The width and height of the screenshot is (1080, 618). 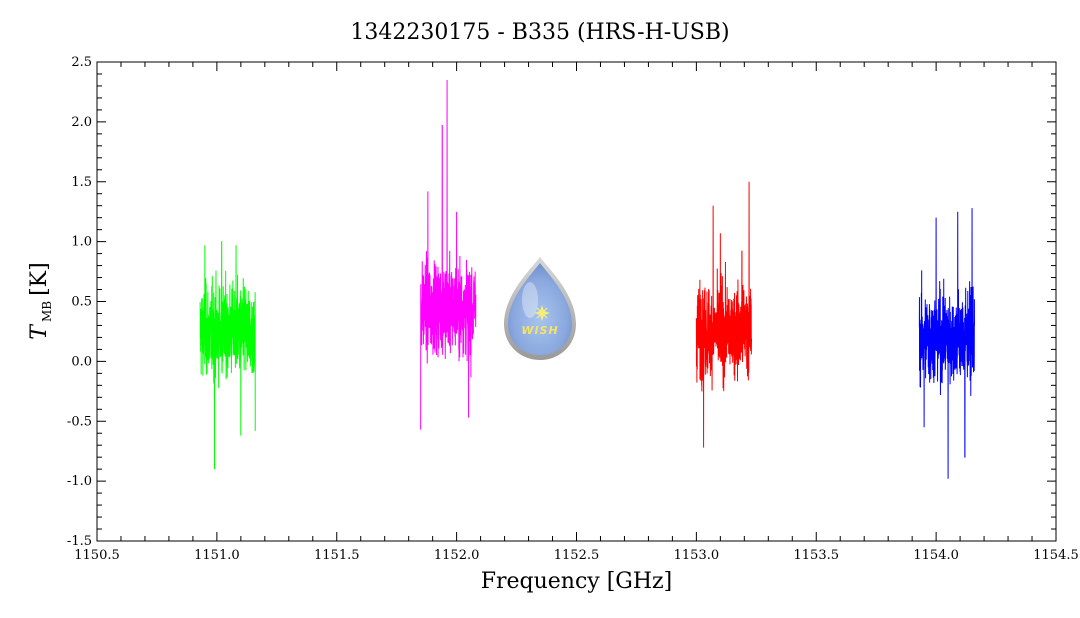 I want to click on svg-text: TMB[K], so click(x=40, y=300).